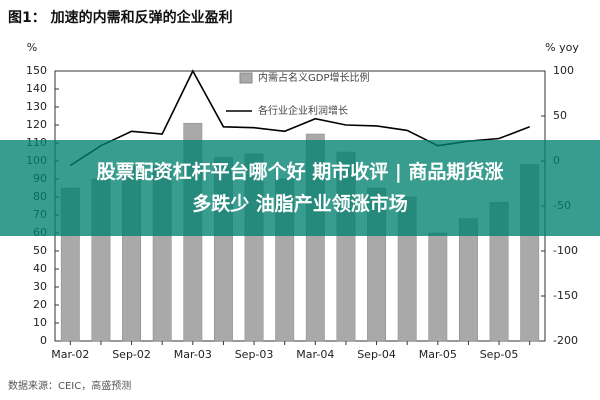  Describe the element at coordinates (69, 385) in the screenshot. I see `source: 数据来源：CEIC，高盛预测` at that location.